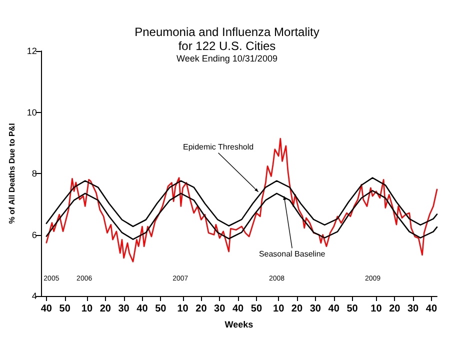 The image size is (454, 338). What do you see at coordinates (218, 147) in the screenshot?
I see `annotation: Epidemic Threshold` at bounding box center [218, 147].